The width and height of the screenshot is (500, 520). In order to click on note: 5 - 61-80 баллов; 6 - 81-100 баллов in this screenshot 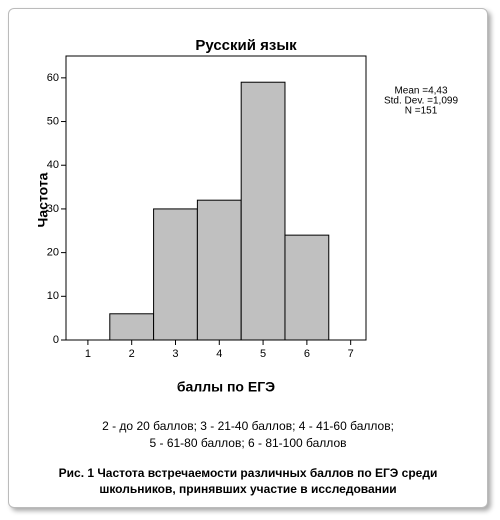, I will do `click(248, 443)`.